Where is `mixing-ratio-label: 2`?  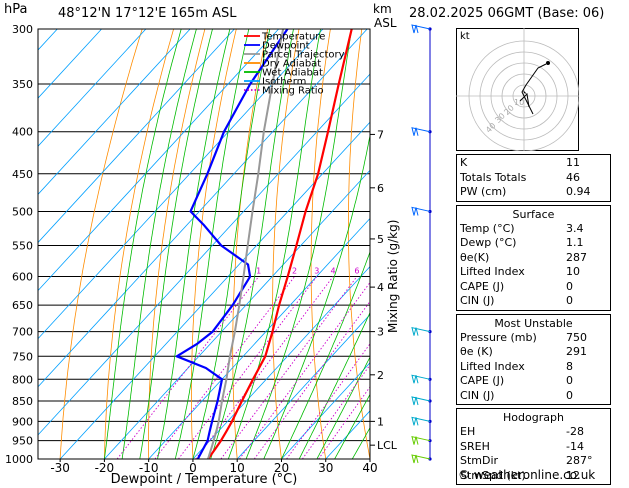 mixing-ratio-label: 2 is located at coordinates (294, 271).